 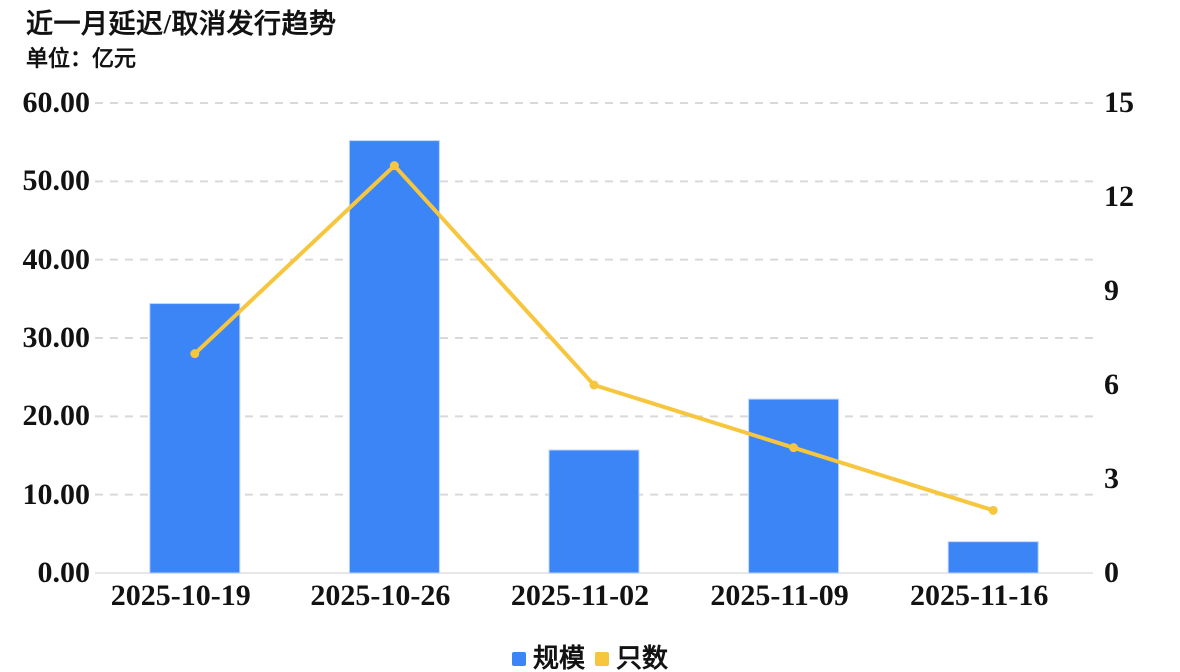 What do you see at coordinates (56, 102) in the screenshot?
I see `y-left-tick-label: 60.00` at bounding box center [56, 102].